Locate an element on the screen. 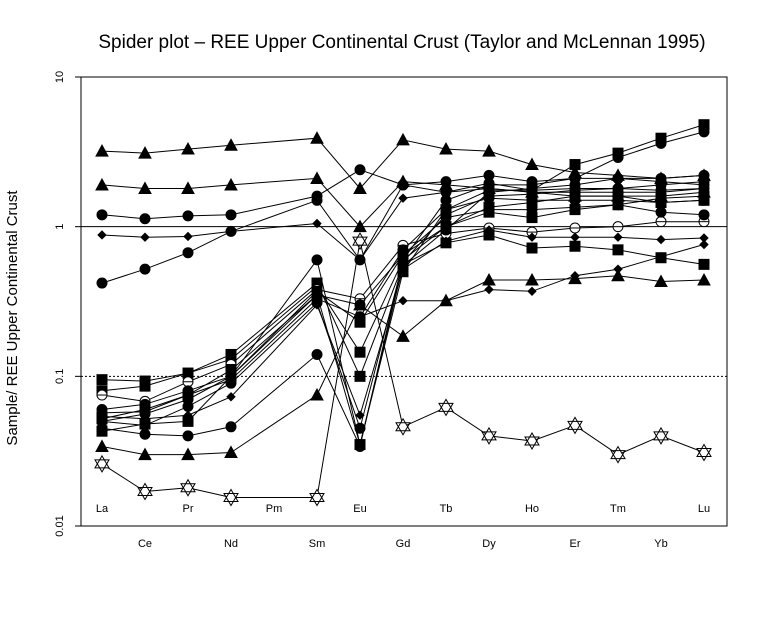 The width and height of the screenshot is (768, 624). y-tick-label: 0.1 is located at coordinates (60, 376).